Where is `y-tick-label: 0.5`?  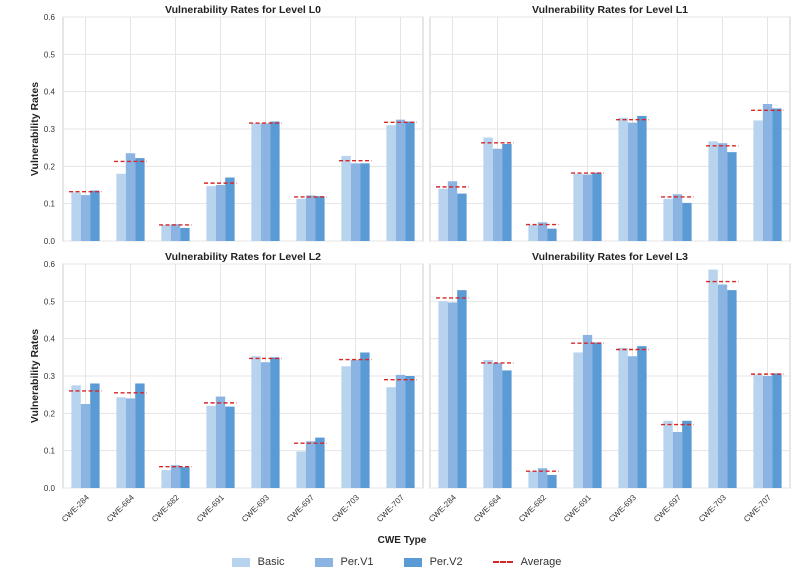 y-tick-label: 0.5 is located at coordinates (50, 54).